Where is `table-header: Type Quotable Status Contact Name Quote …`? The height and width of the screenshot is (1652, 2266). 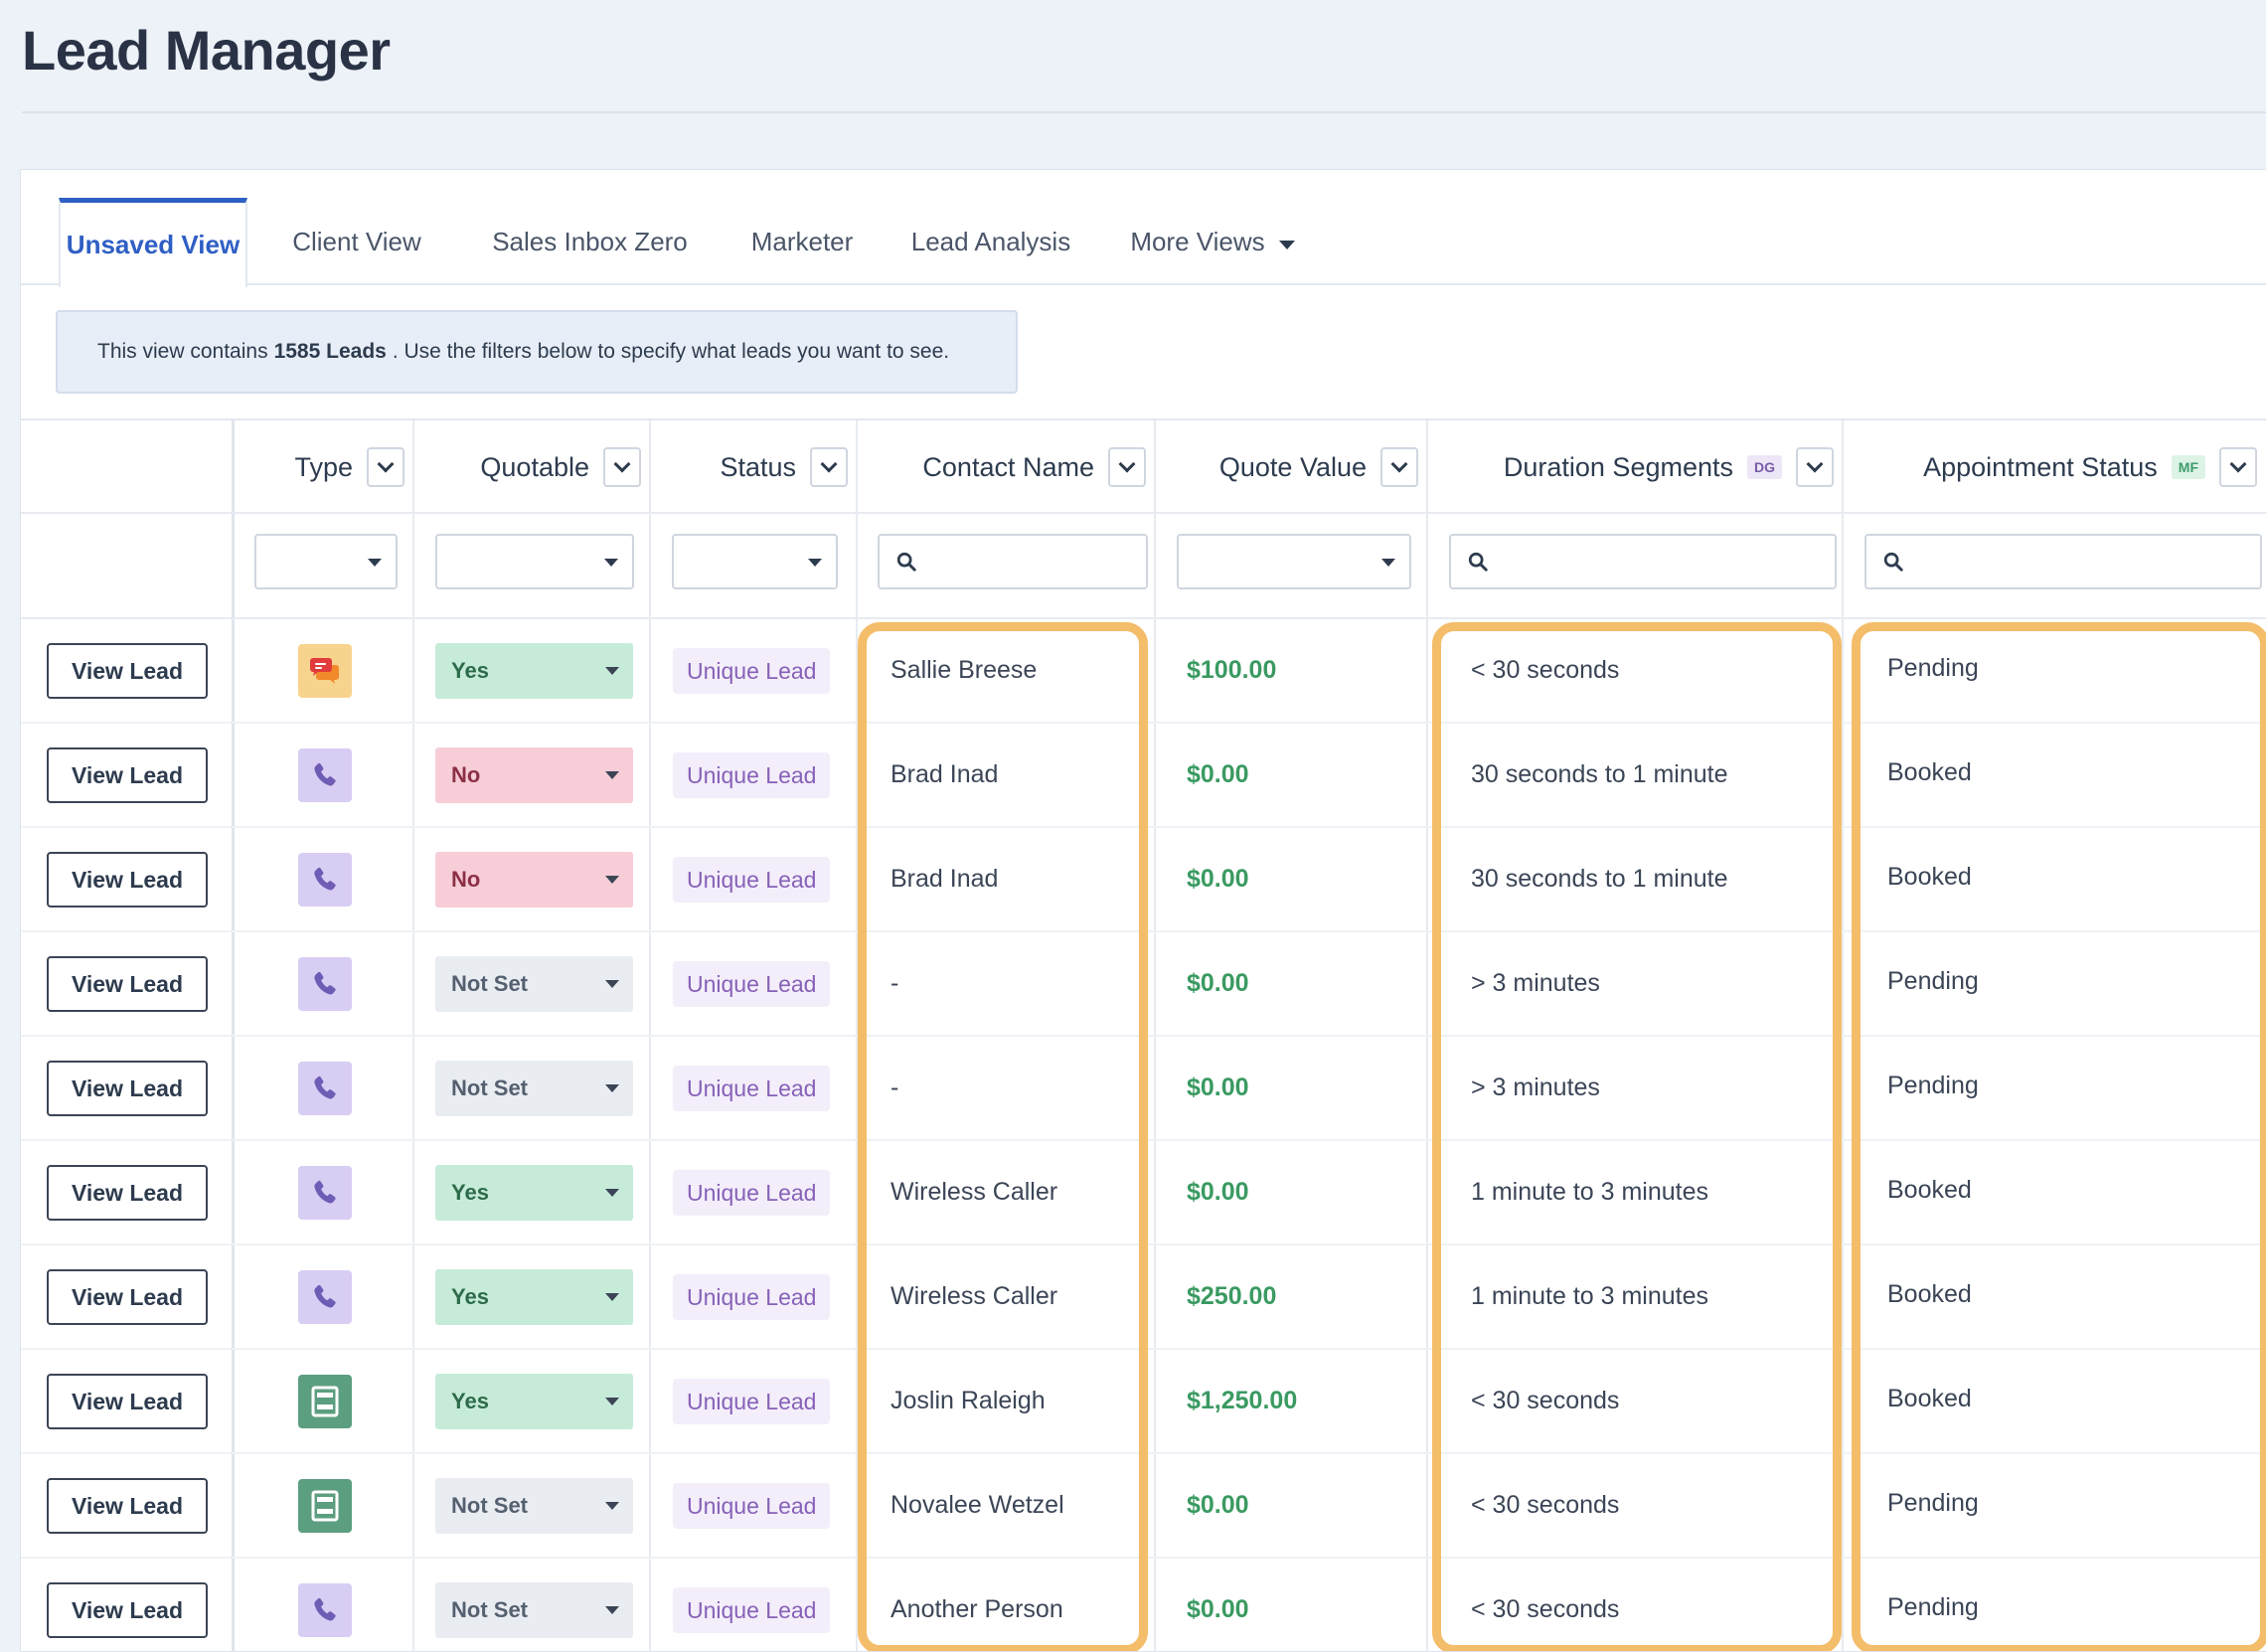
table-header: Type Quotable Status Contact Name Quote … is located at coordinates (1143, 467).